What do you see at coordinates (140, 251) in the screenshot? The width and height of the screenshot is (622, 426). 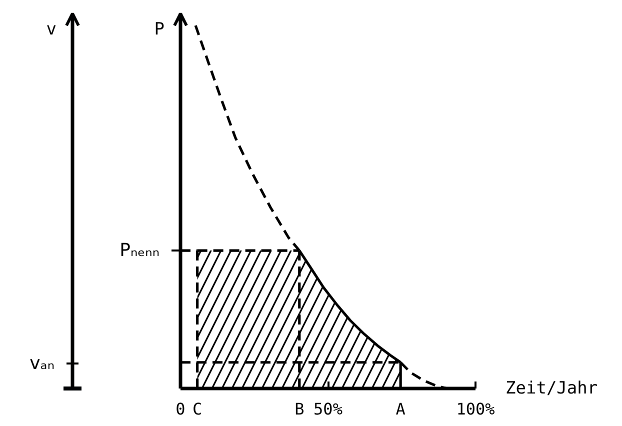 I see `annotation: Pₙₑₙₙ` at bounding box center [140, 251].